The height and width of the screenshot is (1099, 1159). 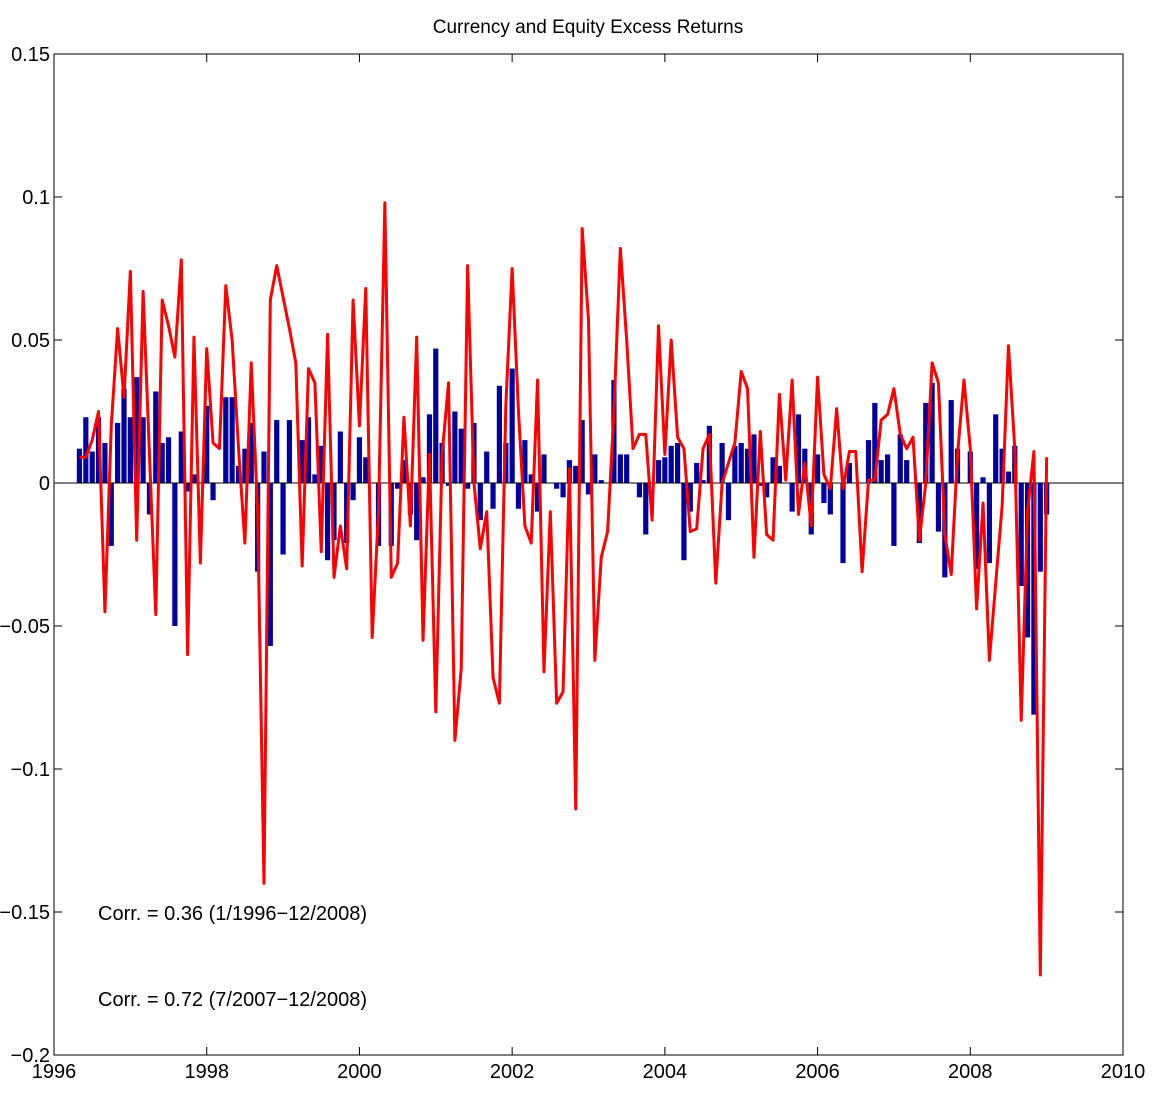 I want to click on y-tick-label: −0.15, so click(x=25, y=913).